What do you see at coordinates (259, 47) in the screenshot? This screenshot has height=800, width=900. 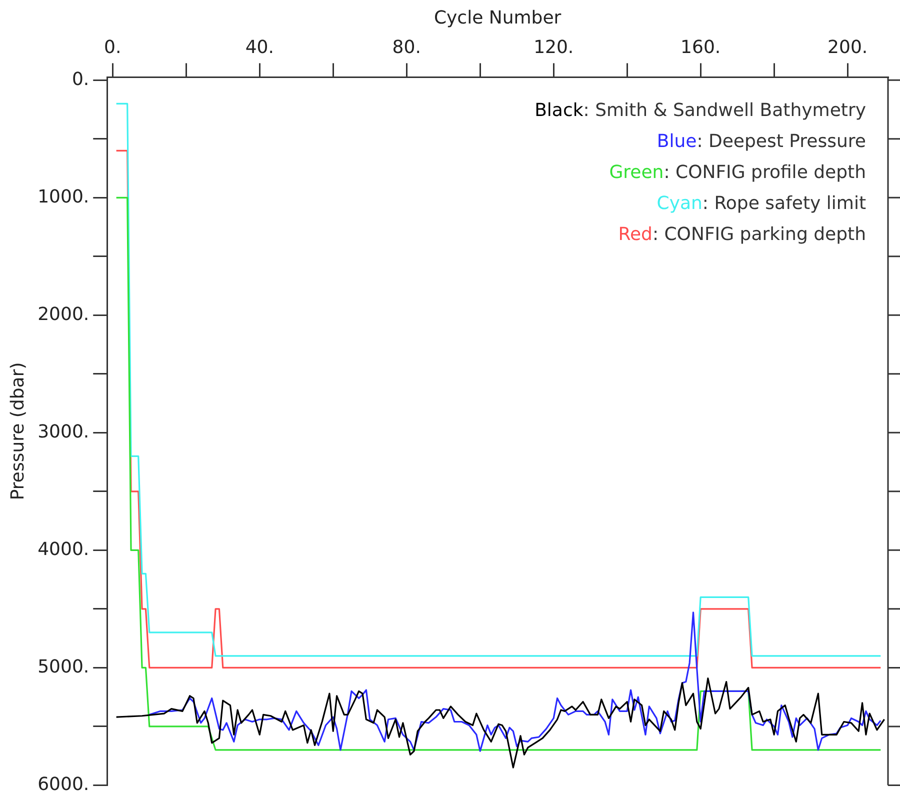 I see `x-tick-label: 40.` at bounding box center [259, 47].